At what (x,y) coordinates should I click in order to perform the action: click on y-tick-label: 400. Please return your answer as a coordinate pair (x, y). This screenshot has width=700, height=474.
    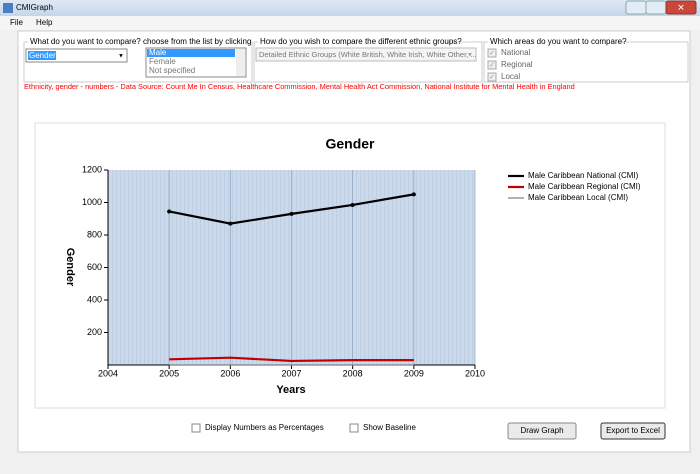
    Looking at the image, I should click on (94, 299).